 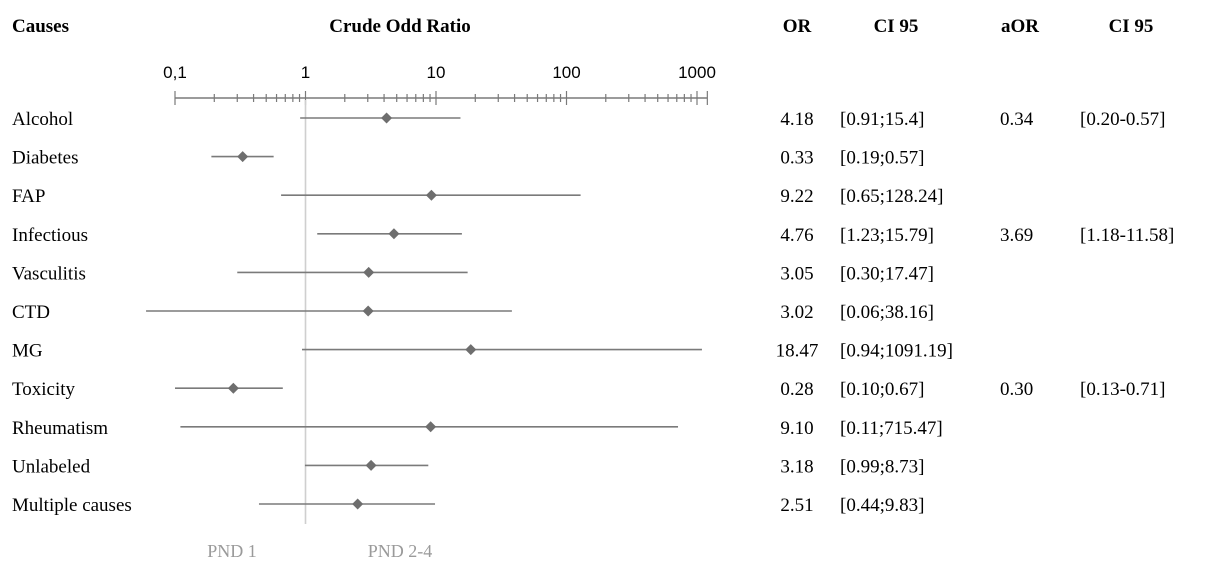 What do you see at coordinates (399, 26) in the screenshot?
I see `chart-title: Crude Odd Ratio` at bounding box center [399, 26].